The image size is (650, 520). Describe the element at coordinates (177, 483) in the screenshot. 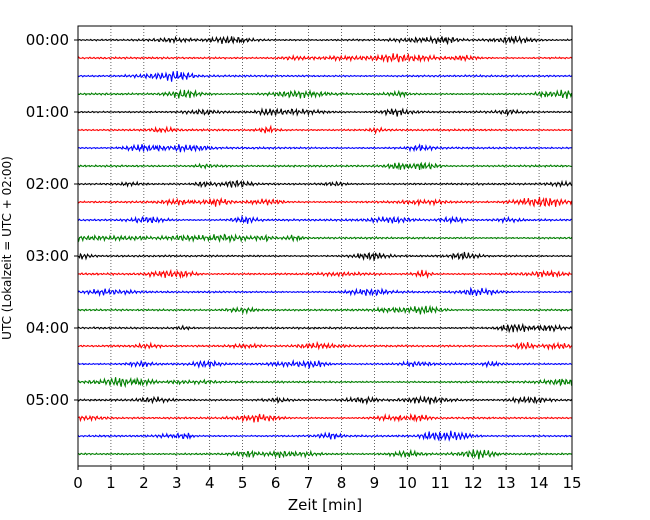

I see `x-tick-label: 3` at that location.